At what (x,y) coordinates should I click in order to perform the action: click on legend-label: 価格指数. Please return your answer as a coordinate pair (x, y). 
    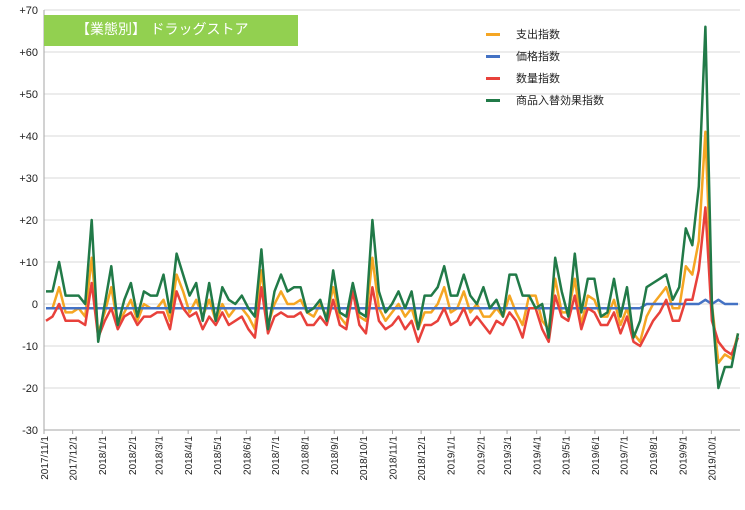
    Looking at the image, I should click on (538, 56).